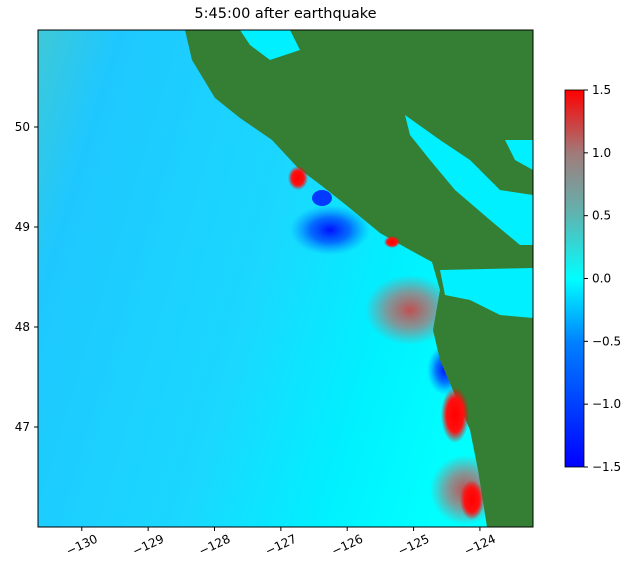  What do you see at coordinates (347, 545) in the screenshot?
I see `x-tick-label: −126` at bounding box center [347, 545].